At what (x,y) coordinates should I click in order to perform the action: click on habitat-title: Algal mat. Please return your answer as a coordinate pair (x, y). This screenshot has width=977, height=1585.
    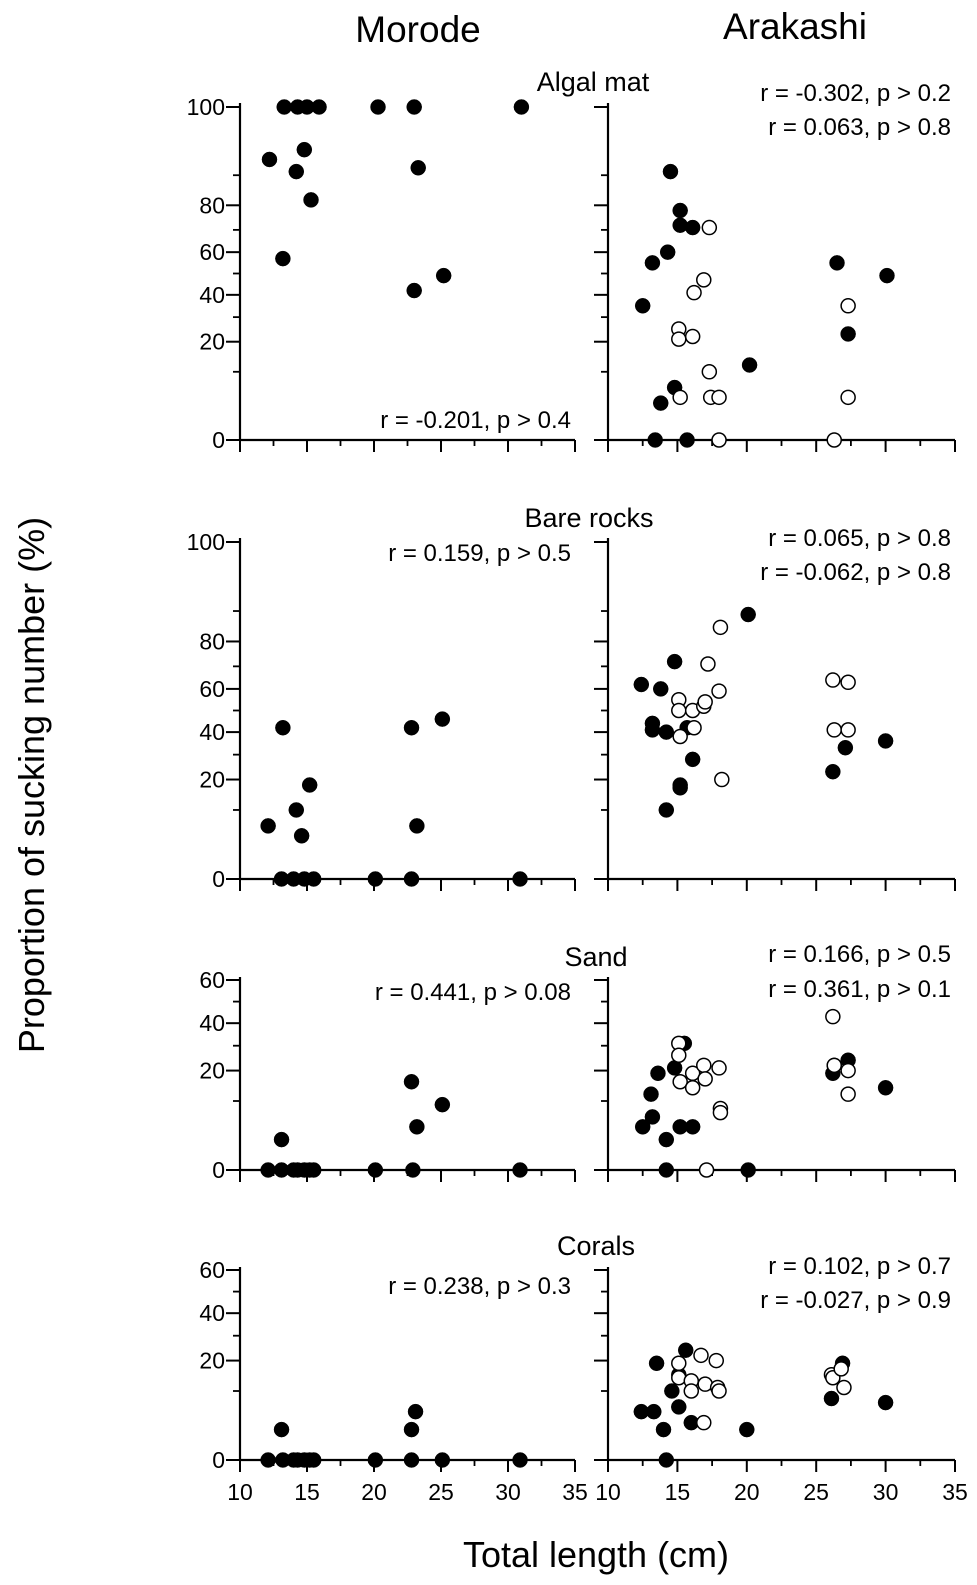
    Looking at the image, I should click on (593, 82).